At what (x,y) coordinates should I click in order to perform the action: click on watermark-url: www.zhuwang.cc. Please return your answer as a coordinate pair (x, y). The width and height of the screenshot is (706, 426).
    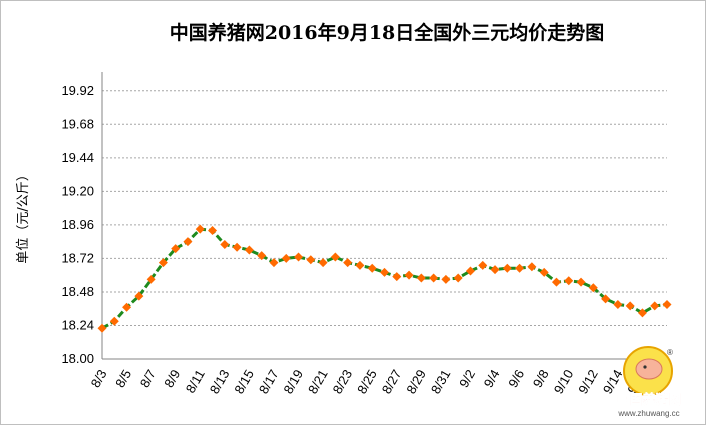
    Looking at the image, I should click on (648, 413).